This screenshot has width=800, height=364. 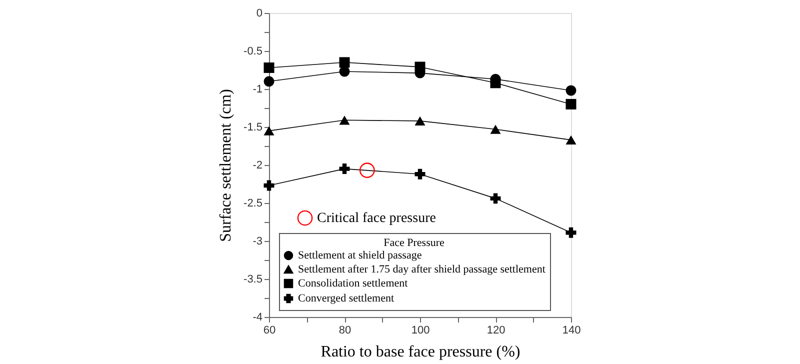 What do you see at coordinates (345, 330) in the screenshot?
I see `x-tick-label: 80` at bounding box center [345, 330].